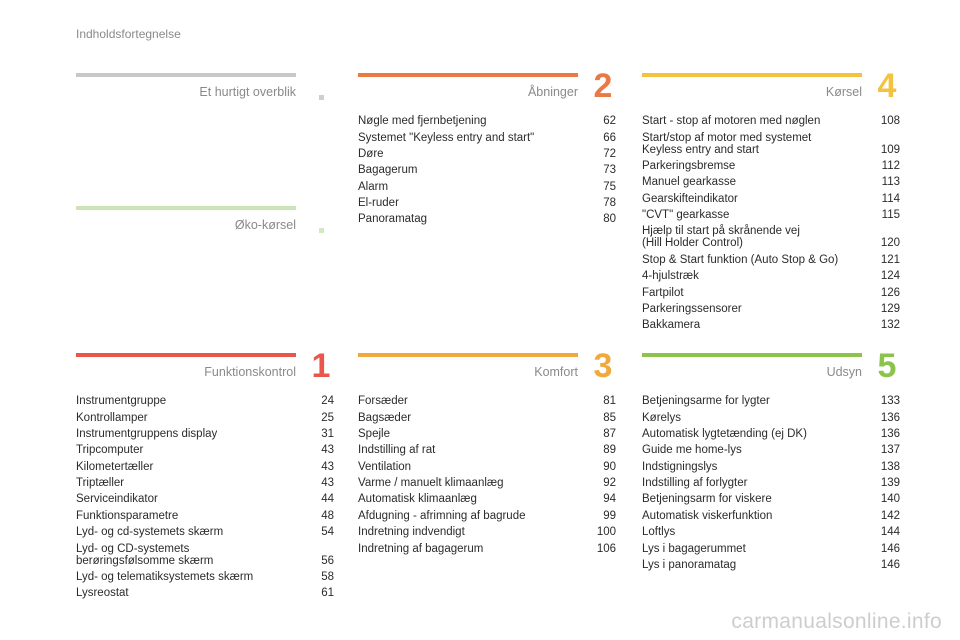 Image resolution: width=960 pixels, height=640 pixels. I want to click on toc-entry: Forsæder 81, so click(487, 401).